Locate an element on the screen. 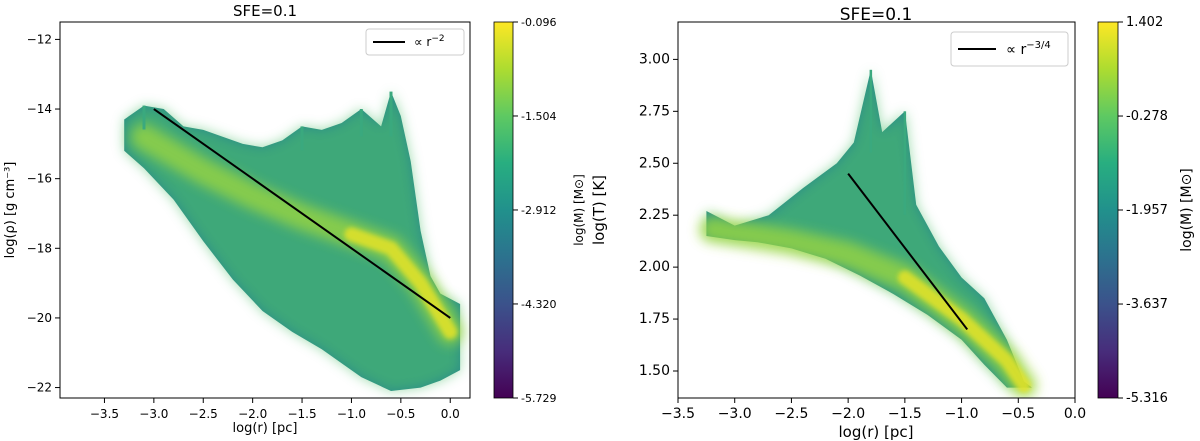 The width and height of the screenshot is (1200, 441). left-y-tick-label: −20 is located at coordinates (39, 318).